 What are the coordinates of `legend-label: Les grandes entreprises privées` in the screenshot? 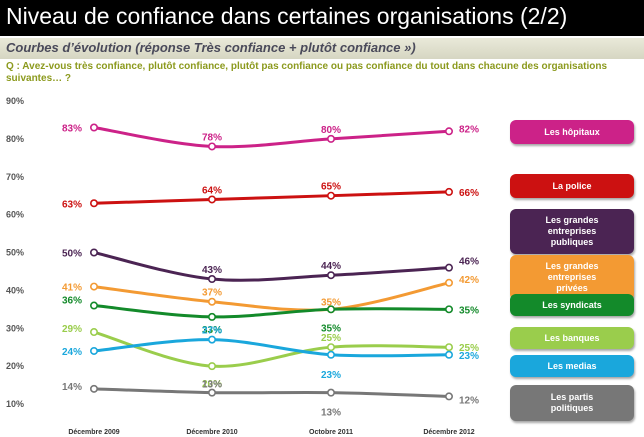 It's located at (572, 277).